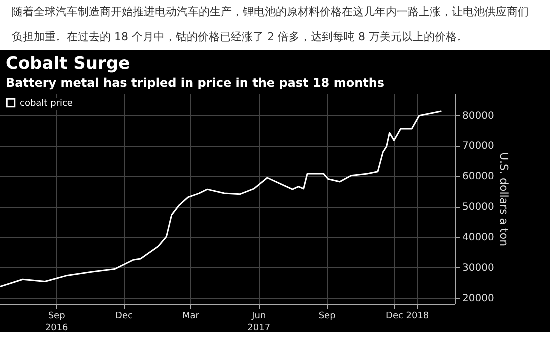 Image resolution: width=550 pixels, height=340 pixels. Describe the element at coordinates (47, 104) in the screenshot. I see `legend-label: cobalt price` at that location.